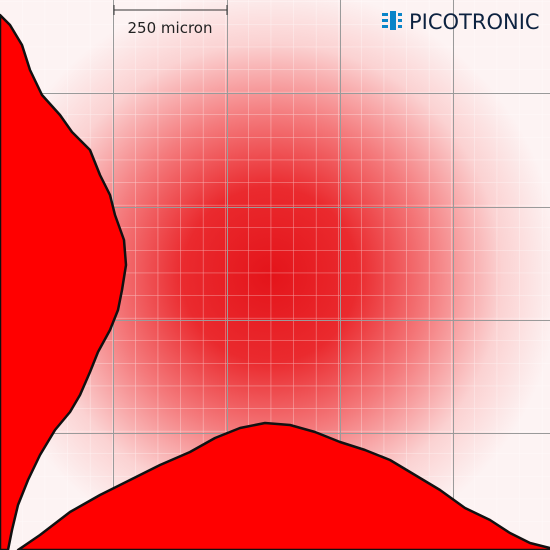  I want to click on scale-bar, so click(170, 10).